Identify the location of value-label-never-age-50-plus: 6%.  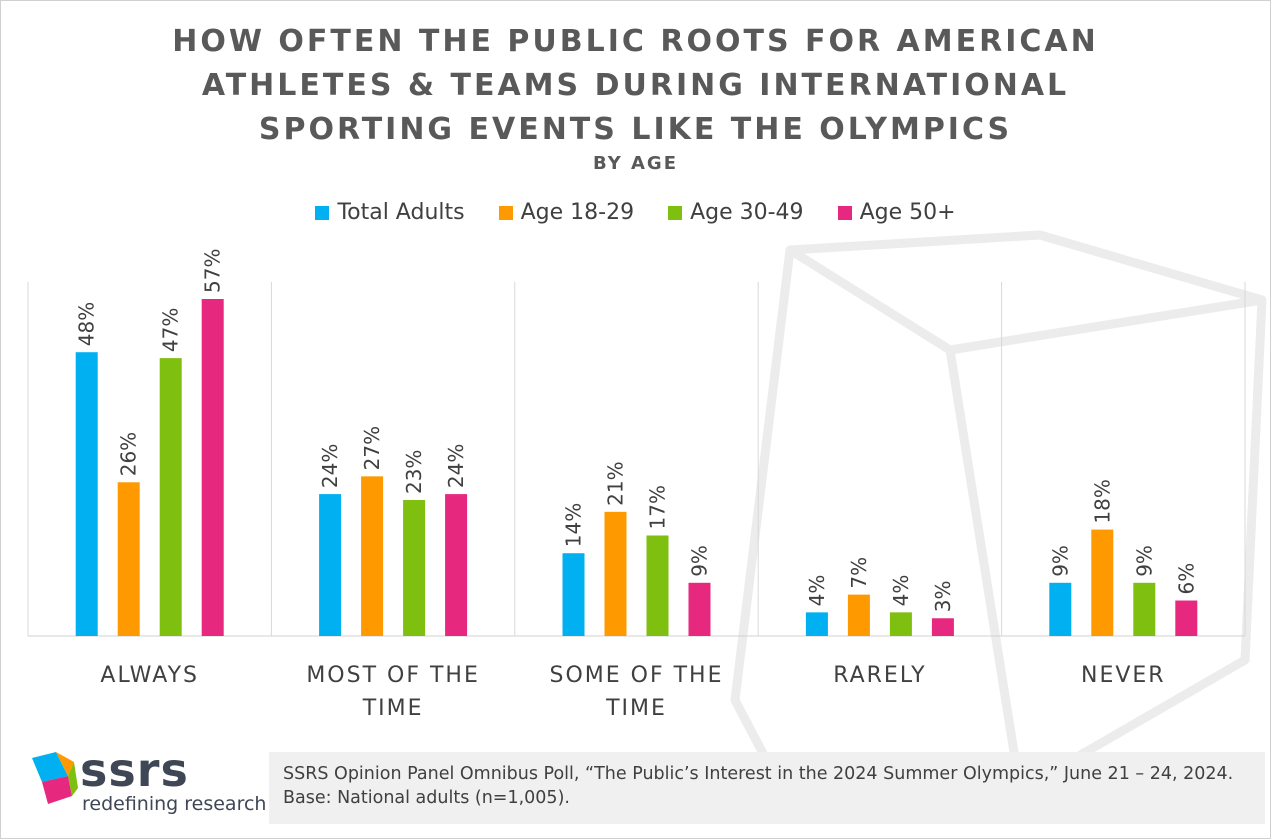
(1186, 579).